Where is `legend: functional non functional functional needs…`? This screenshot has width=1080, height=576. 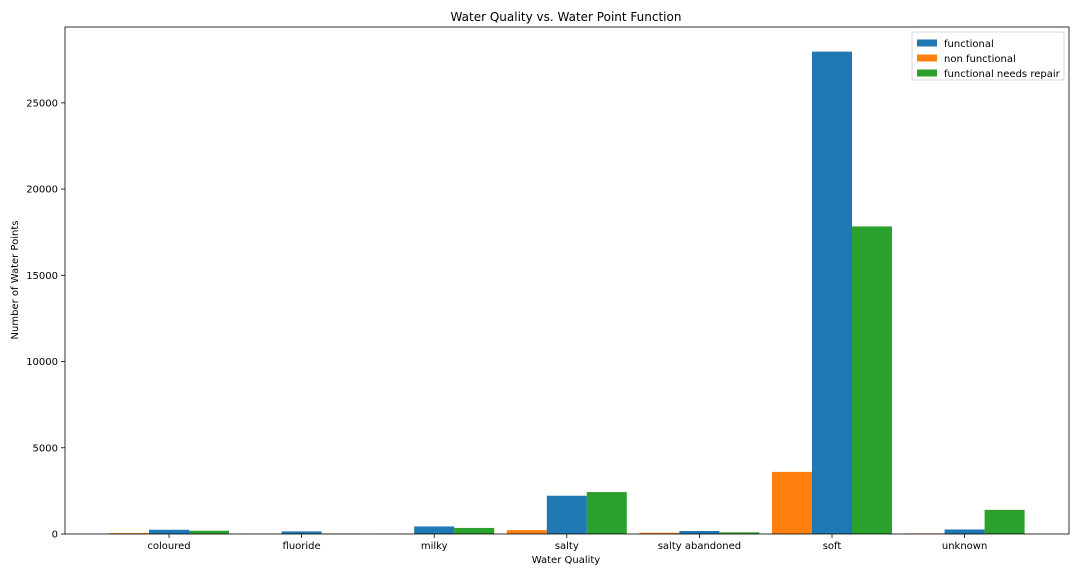
legend: functional non functional functional needs… is located at coordinates (988, 56).